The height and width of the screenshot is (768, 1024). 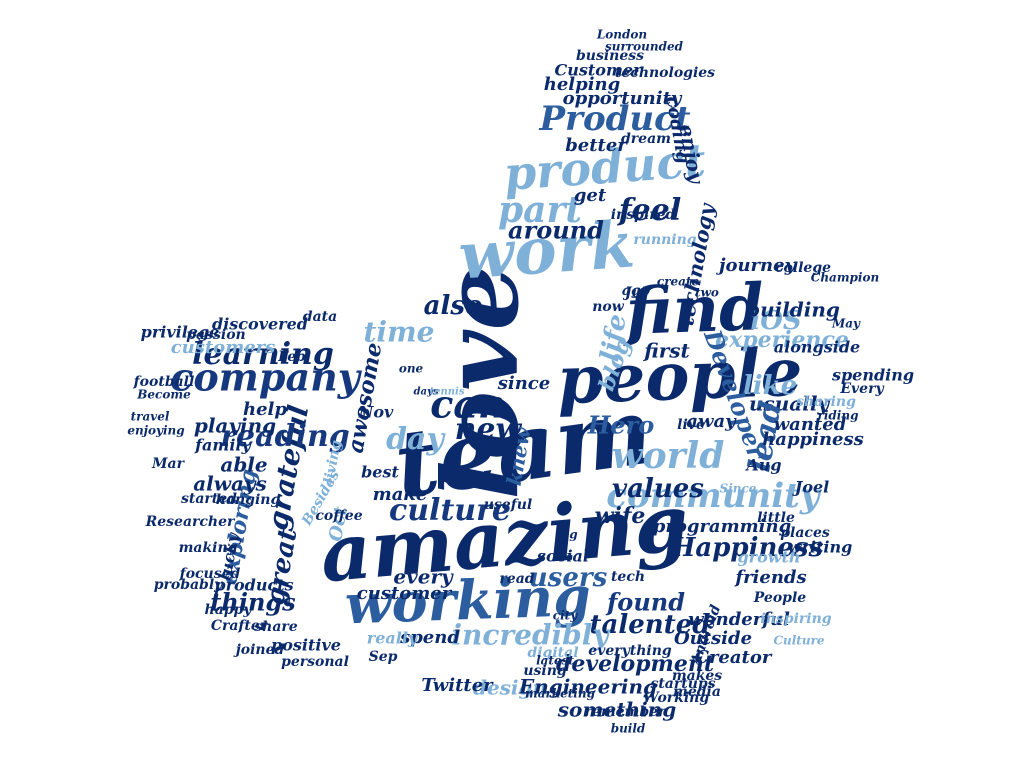 What do you see at coordinates (614, 119) in the screenshot?
I see `cloud-word: Product` at bounding box center [614, 119].